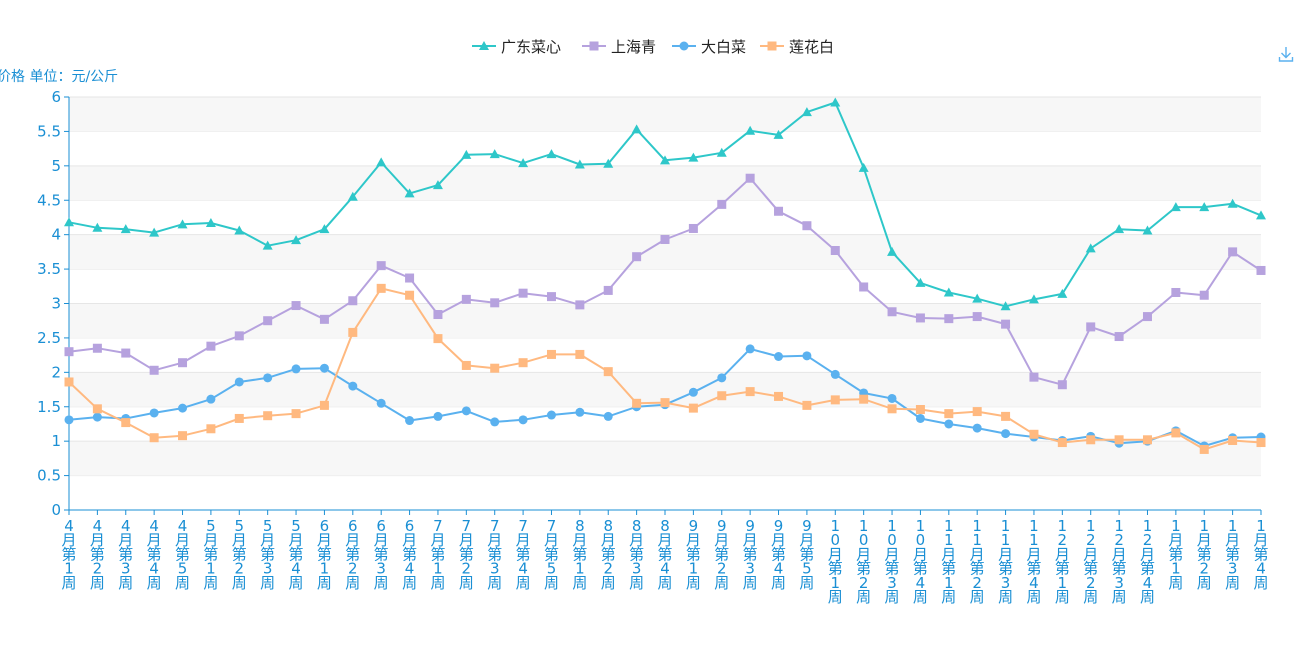  What do you see at coordinates (619, 47) in the screenshot?
I see `legend-item: 上海青` at bounding box center [619, 47].